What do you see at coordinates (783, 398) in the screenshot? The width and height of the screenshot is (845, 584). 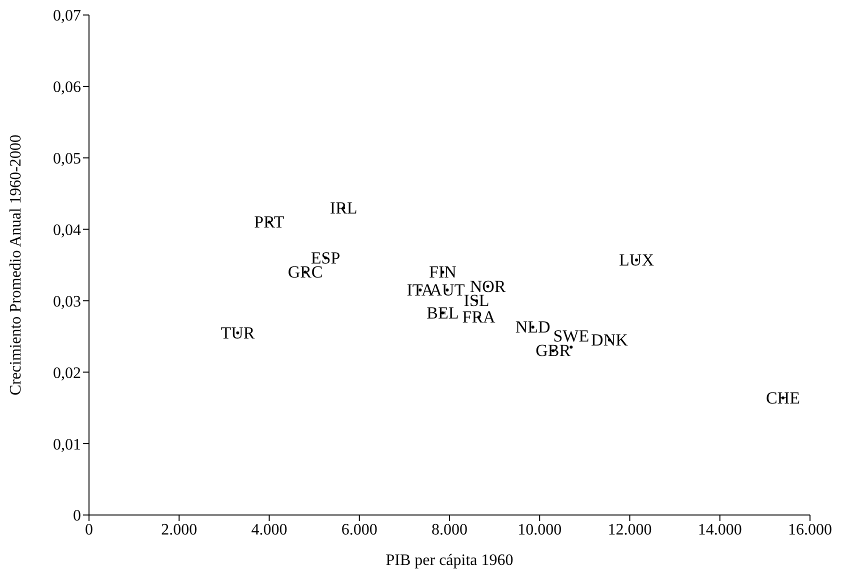 I see `series-label: CHE` at bounding box center [783, 398].